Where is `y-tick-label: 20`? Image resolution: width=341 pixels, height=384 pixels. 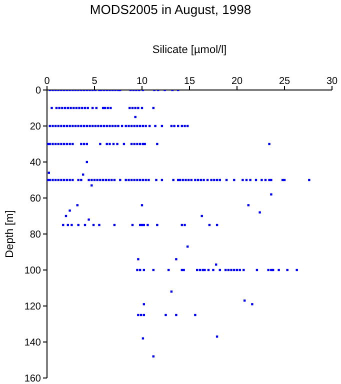
y-tick-label: 20 is located at coordinates (36, 127).